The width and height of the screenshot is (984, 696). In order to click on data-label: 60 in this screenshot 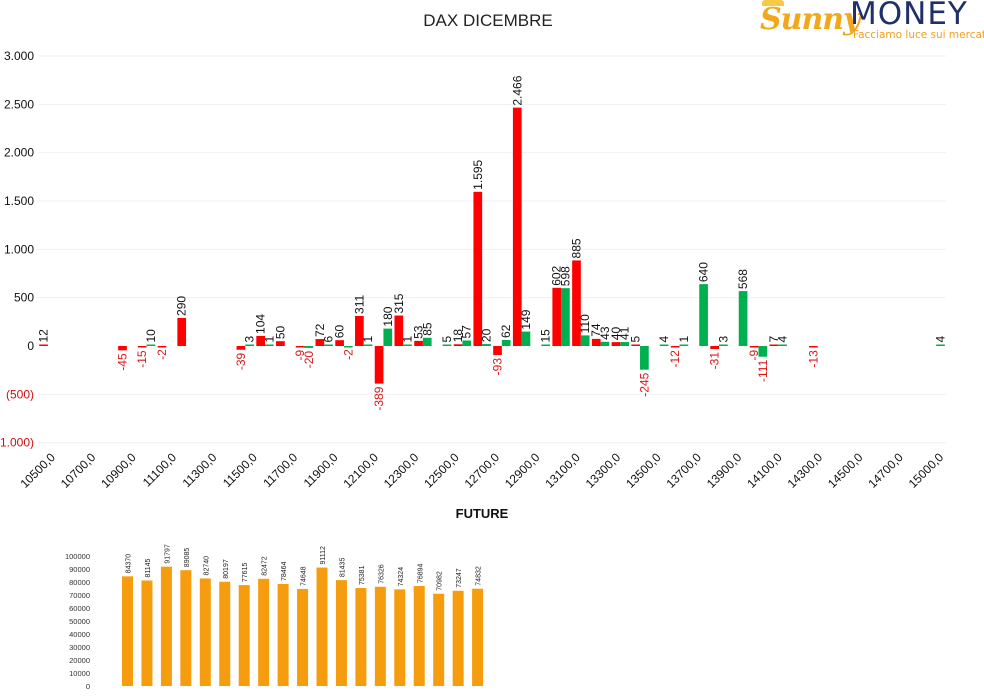, I will do `click(340, 332)`.